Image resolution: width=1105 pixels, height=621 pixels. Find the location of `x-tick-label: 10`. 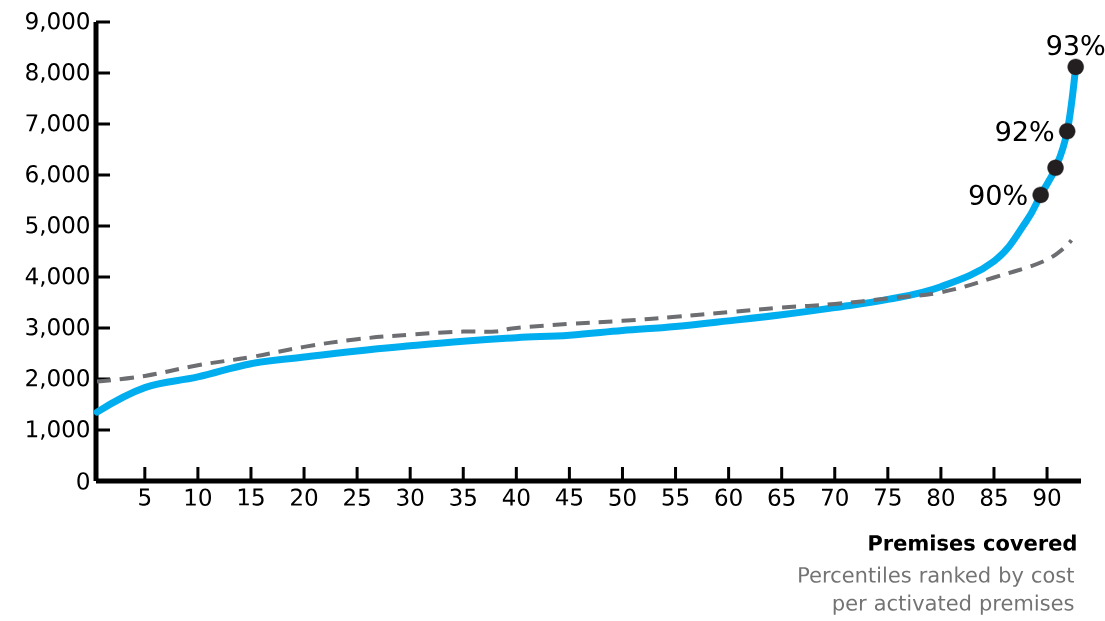

x-tick-label: 10 is located at coordinates (198, 497).